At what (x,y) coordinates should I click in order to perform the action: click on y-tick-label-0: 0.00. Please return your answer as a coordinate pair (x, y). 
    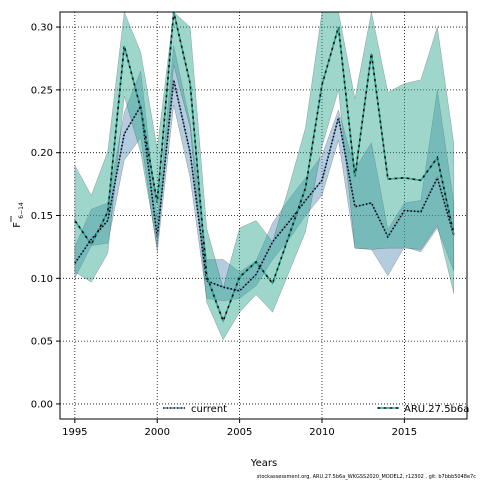
    Looking at the image, I should click on (42, 404).